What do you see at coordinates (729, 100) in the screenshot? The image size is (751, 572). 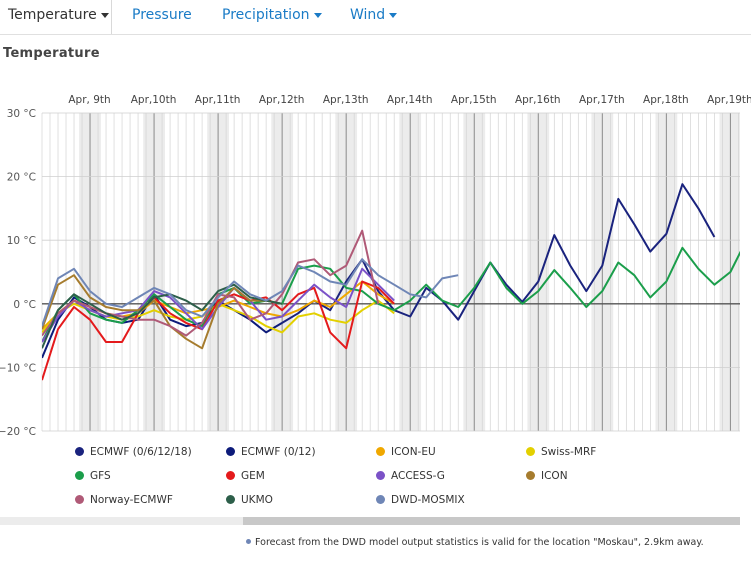 I see `x-tick-label: Apr,19th` at bounding box center [729, 100].